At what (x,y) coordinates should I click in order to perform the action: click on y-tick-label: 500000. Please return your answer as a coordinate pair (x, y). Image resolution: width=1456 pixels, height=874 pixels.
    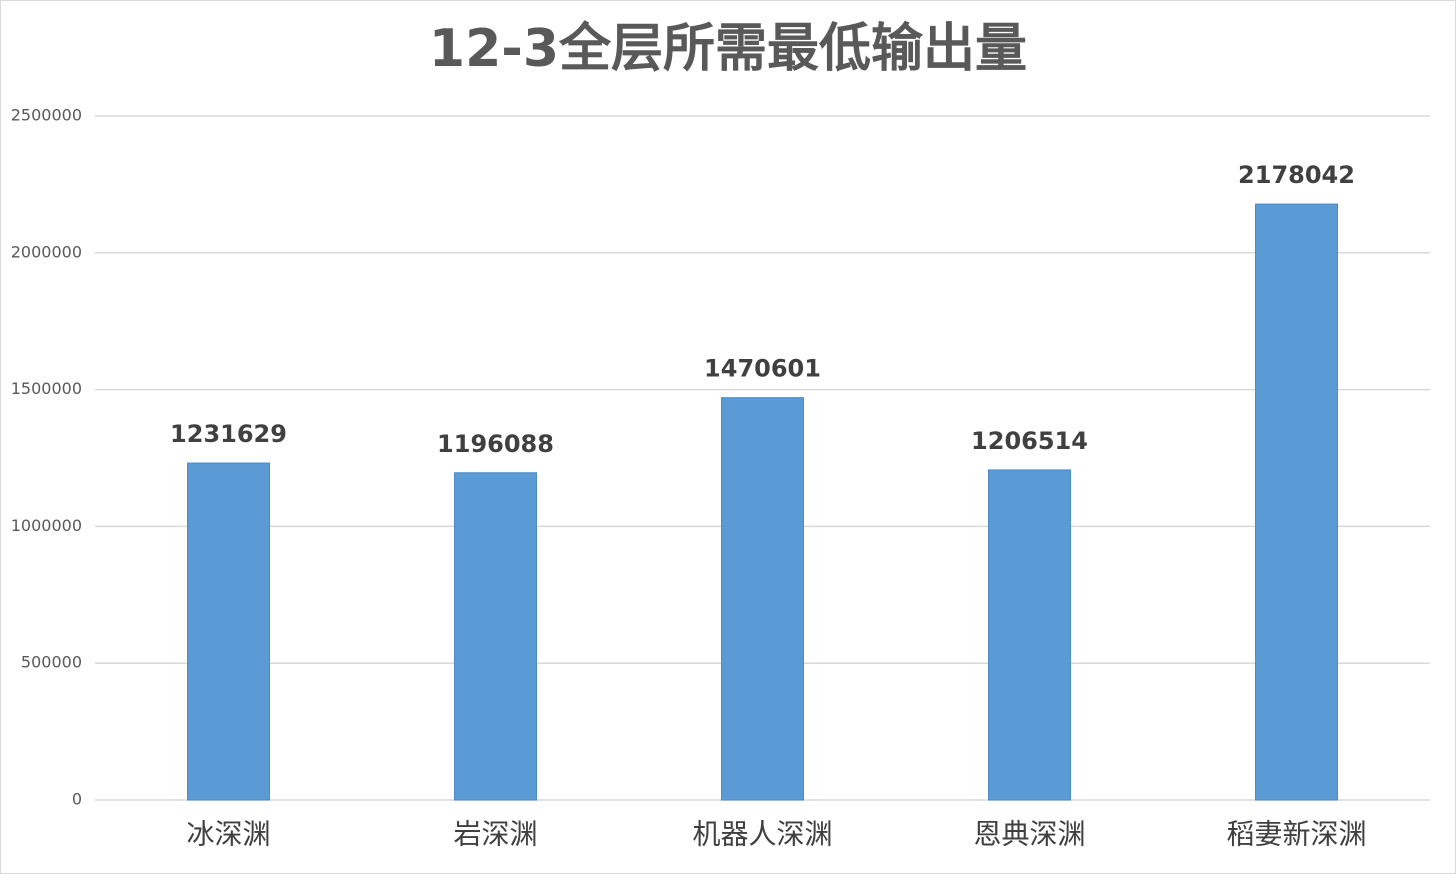
    Looking at the image, I should click on (51, 662).